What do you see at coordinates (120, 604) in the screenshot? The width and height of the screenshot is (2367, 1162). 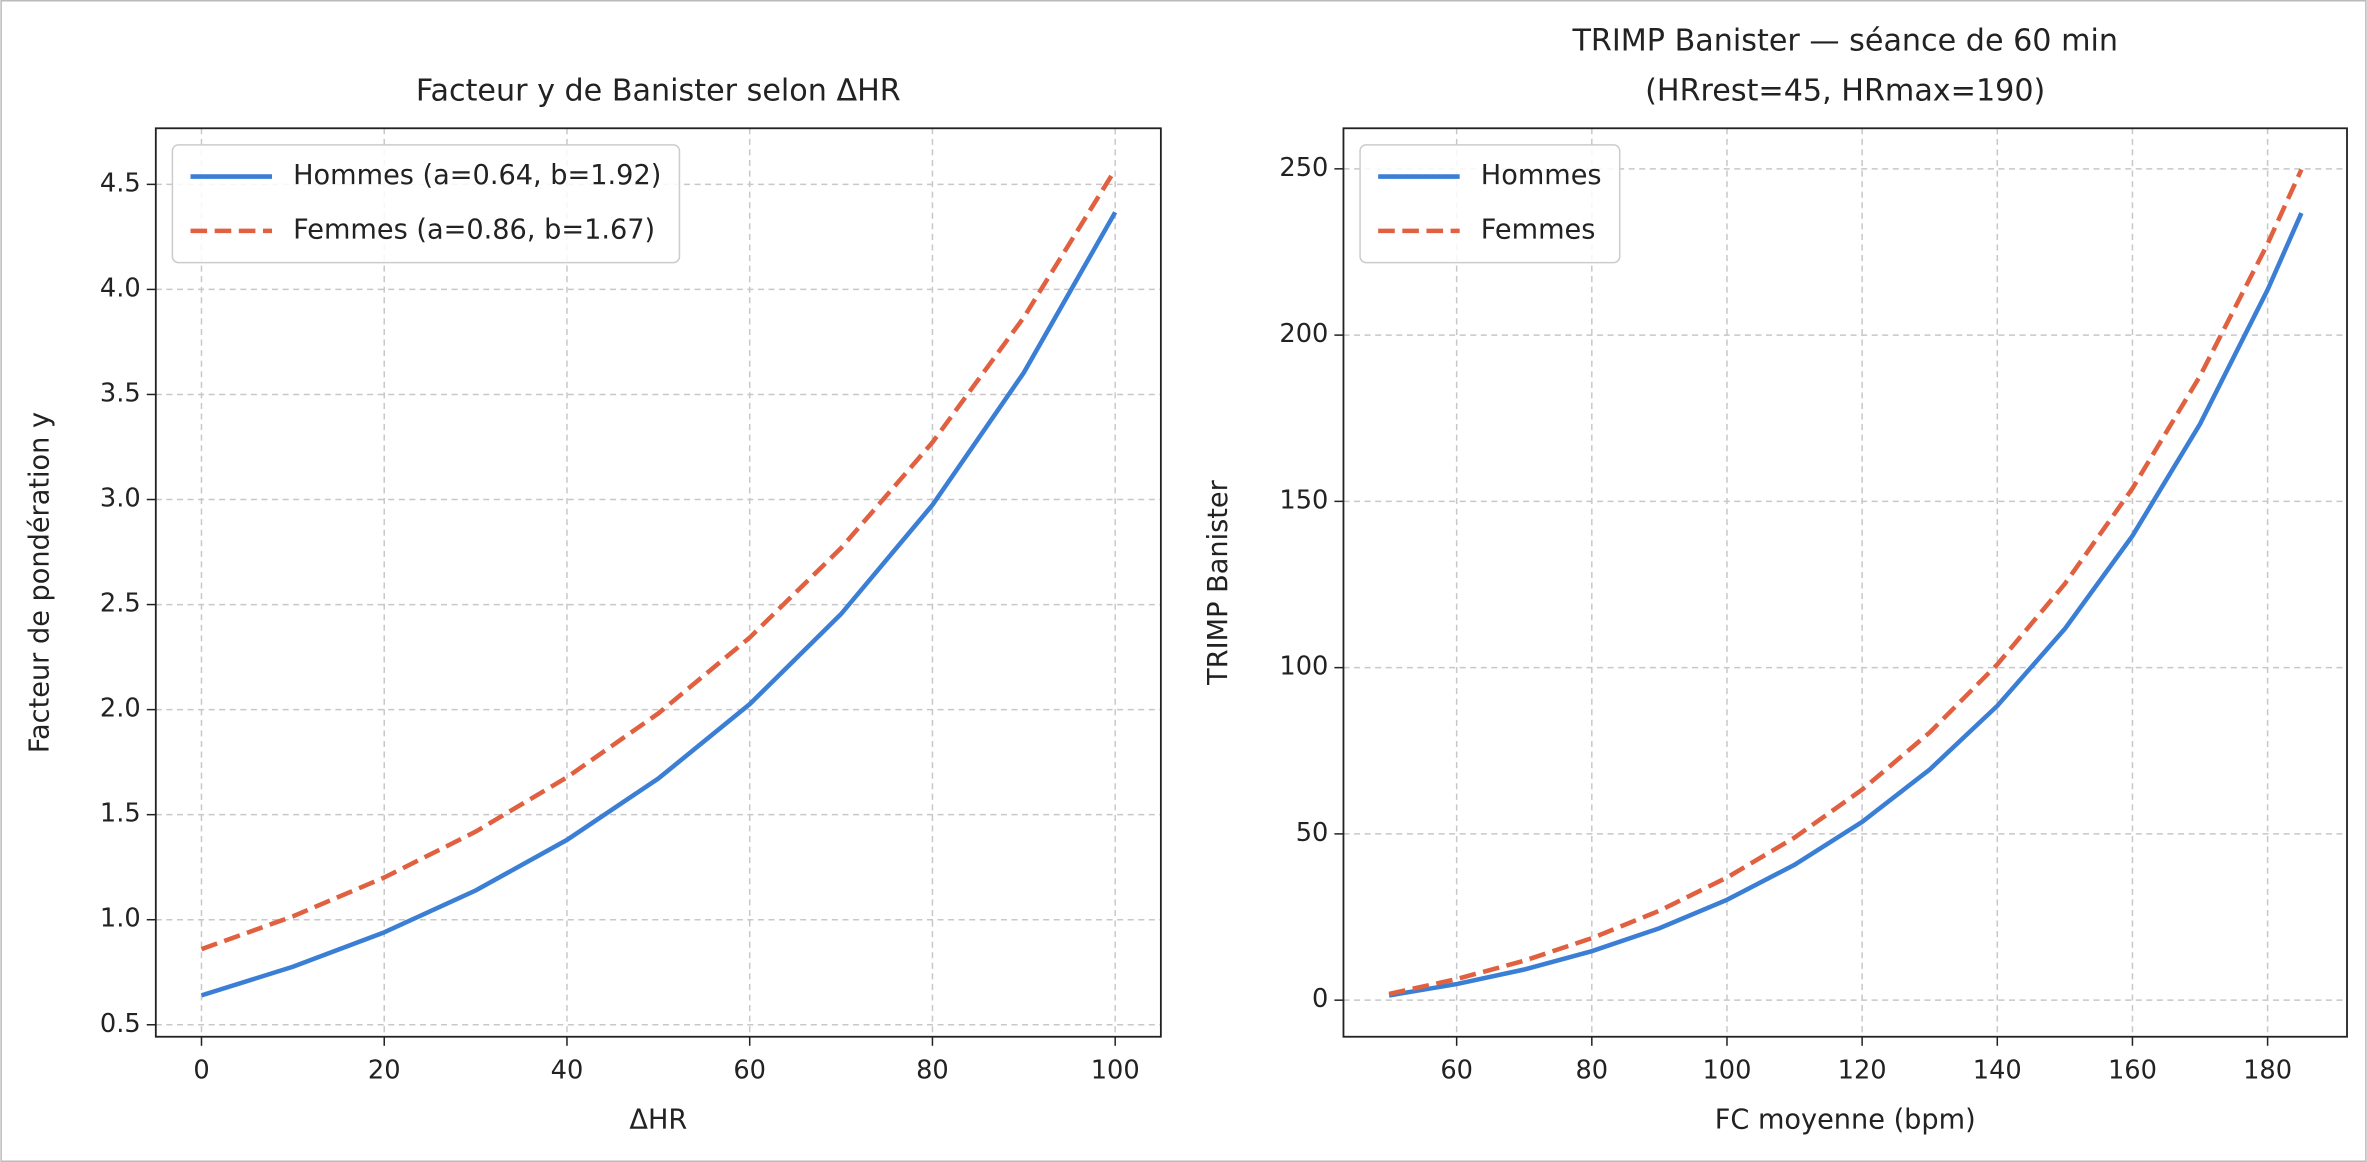 I see `y-tick-label: 2.5` at bounding box center [120, 604].